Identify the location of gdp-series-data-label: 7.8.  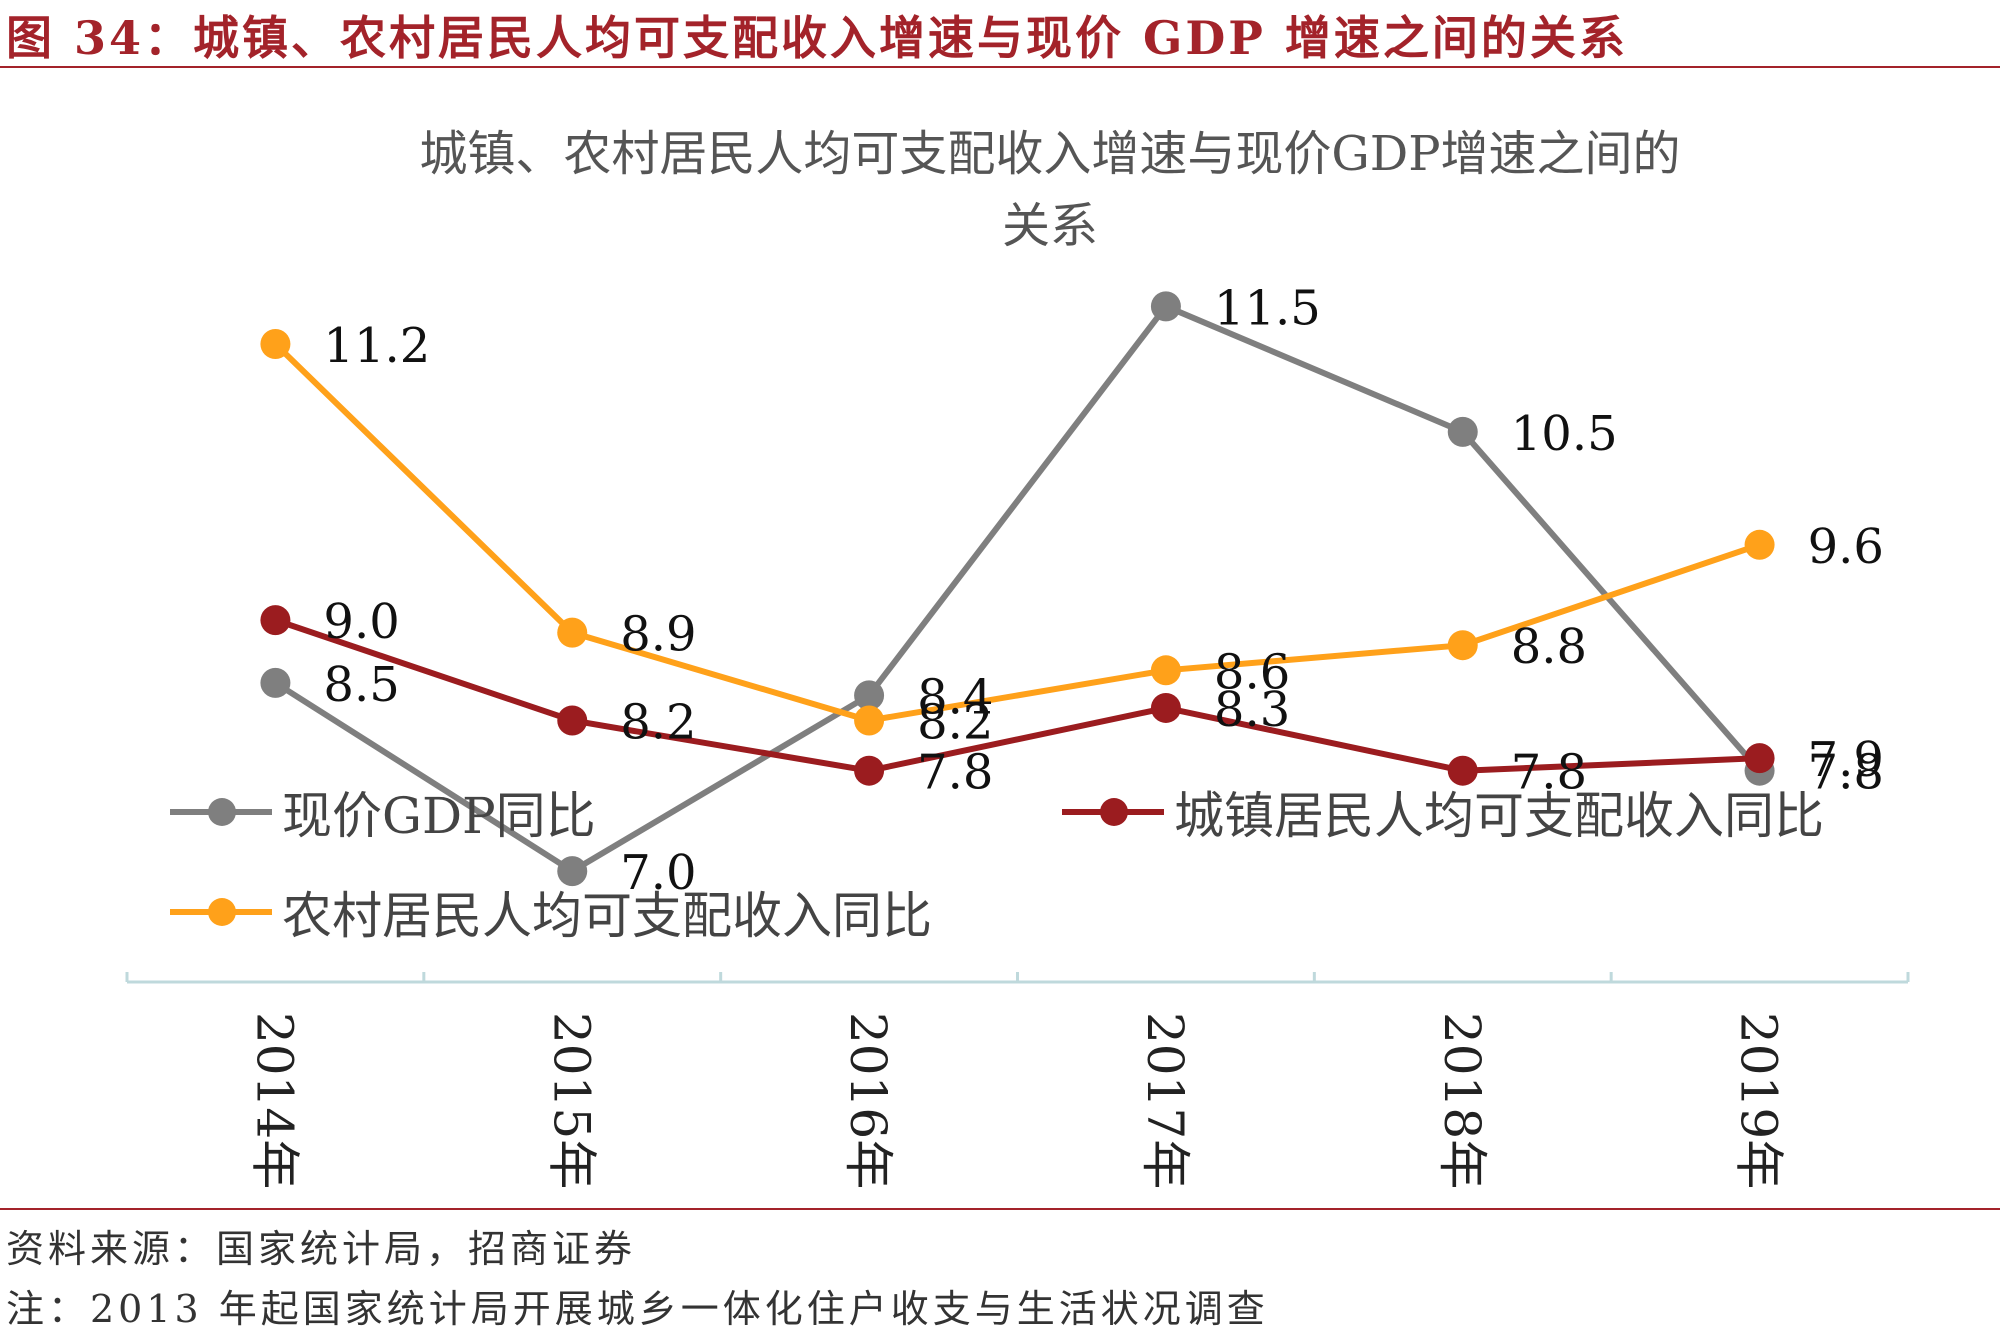
(1846, 773).